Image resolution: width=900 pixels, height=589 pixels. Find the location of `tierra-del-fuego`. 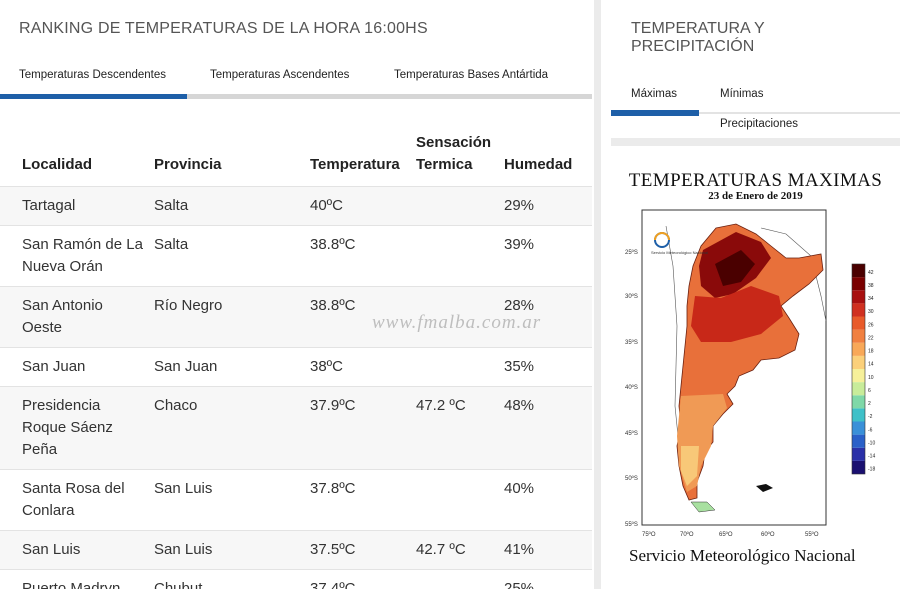

tierra-del-fuego is located at coordinates (703, 507).